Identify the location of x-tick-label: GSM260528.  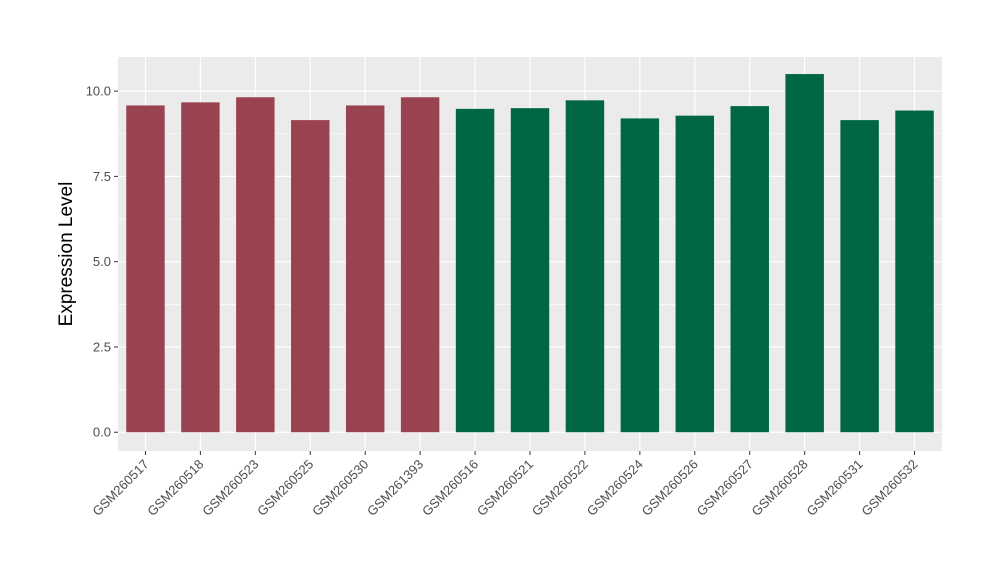
(780, 488).